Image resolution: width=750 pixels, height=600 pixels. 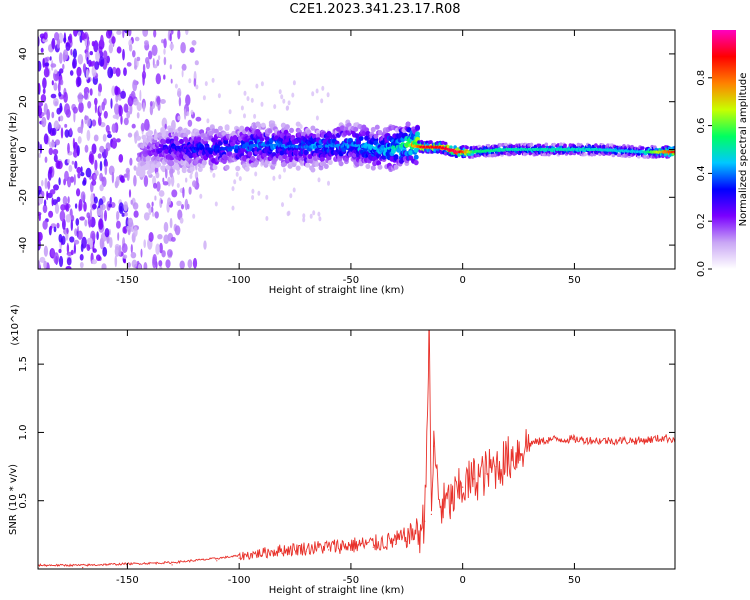 What do you see at coordinates (701, 221) in the screenshot?
I see `colorbar-tick-label: 0.2` at bounding box center [701, 221].